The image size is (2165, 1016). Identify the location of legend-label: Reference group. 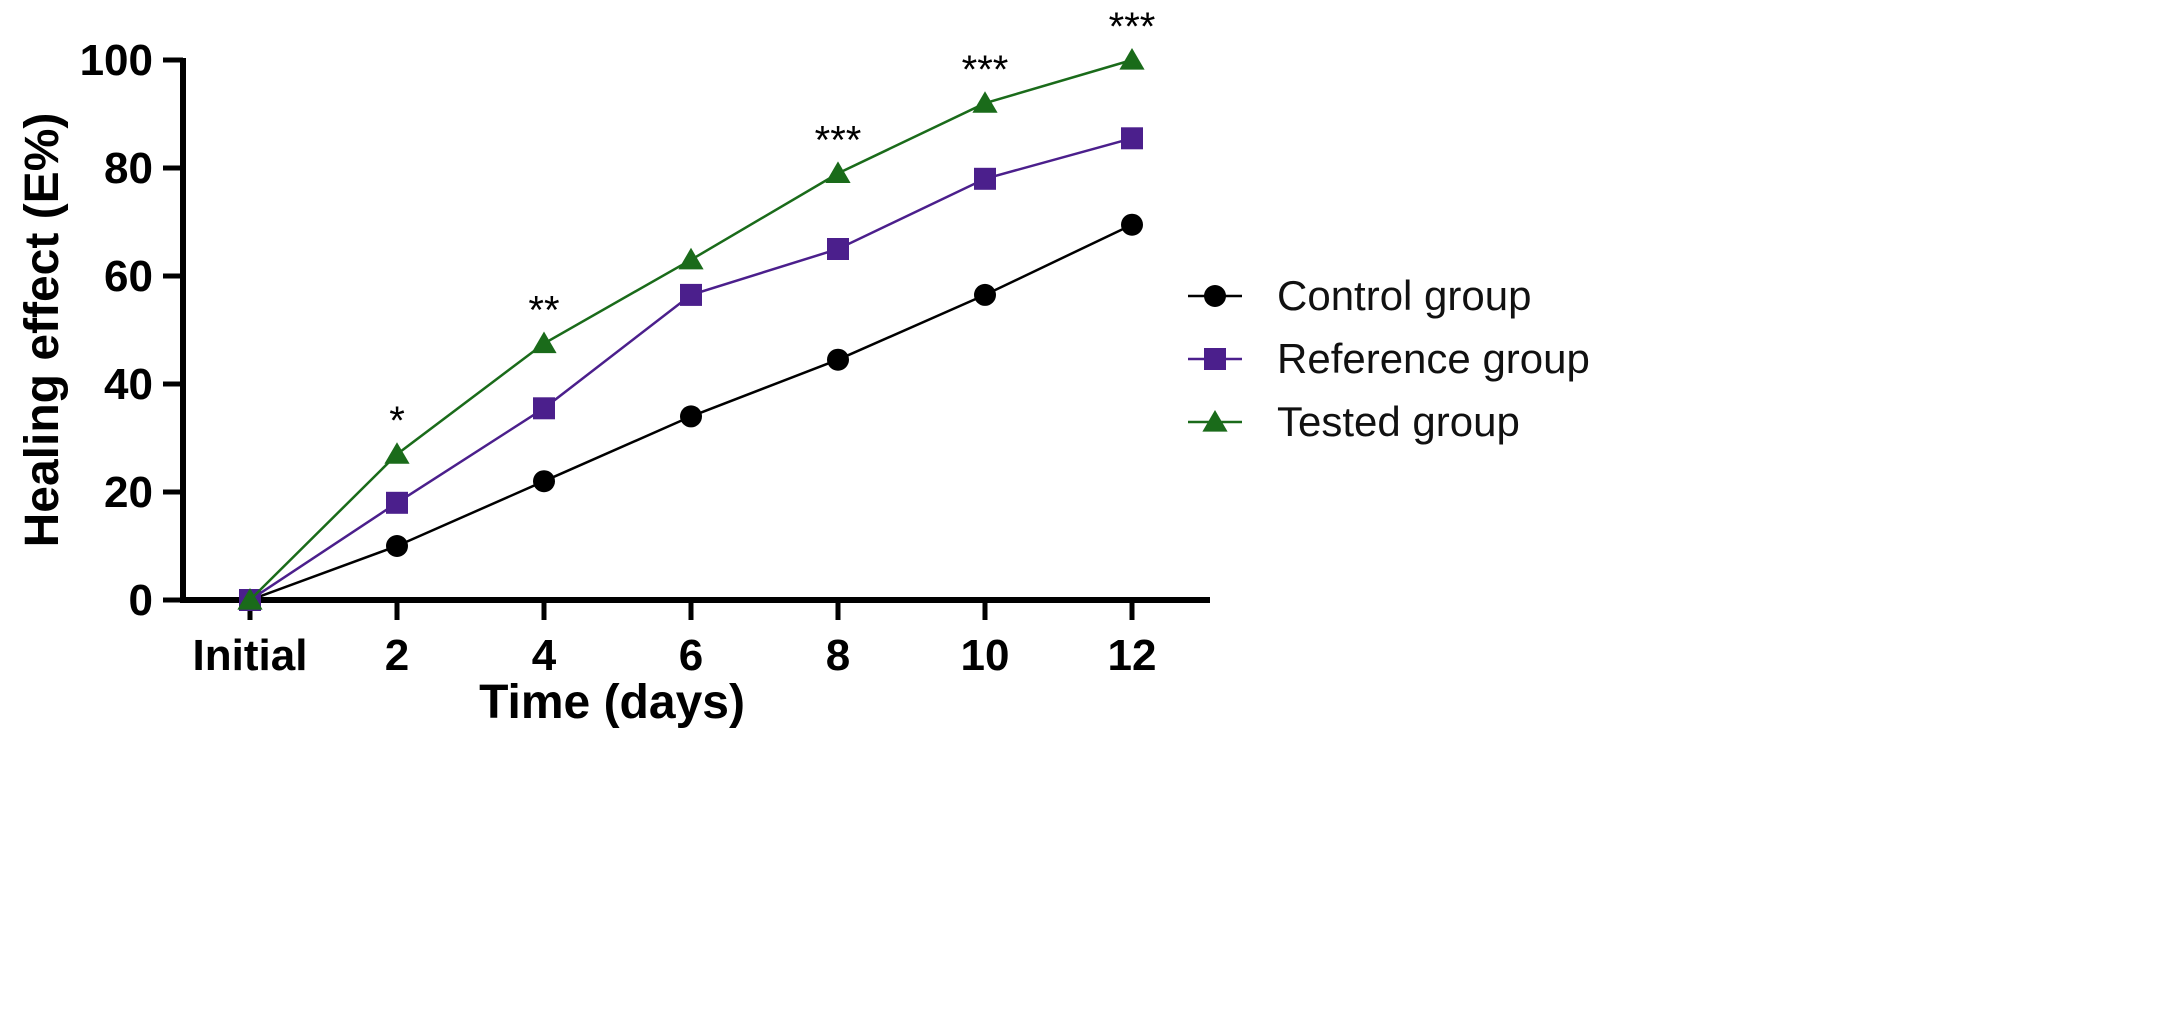
(1433, 358).